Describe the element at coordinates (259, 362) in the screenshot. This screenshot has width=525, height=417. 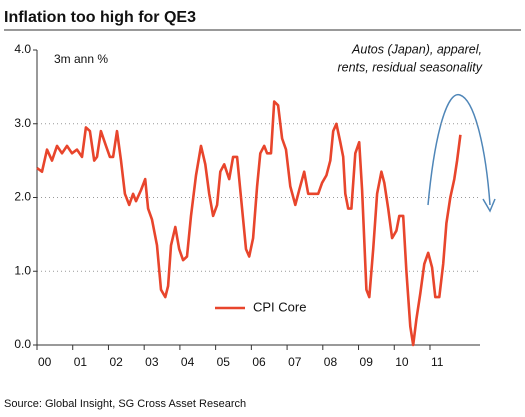
I see `x-tick-label: 06` at that location.